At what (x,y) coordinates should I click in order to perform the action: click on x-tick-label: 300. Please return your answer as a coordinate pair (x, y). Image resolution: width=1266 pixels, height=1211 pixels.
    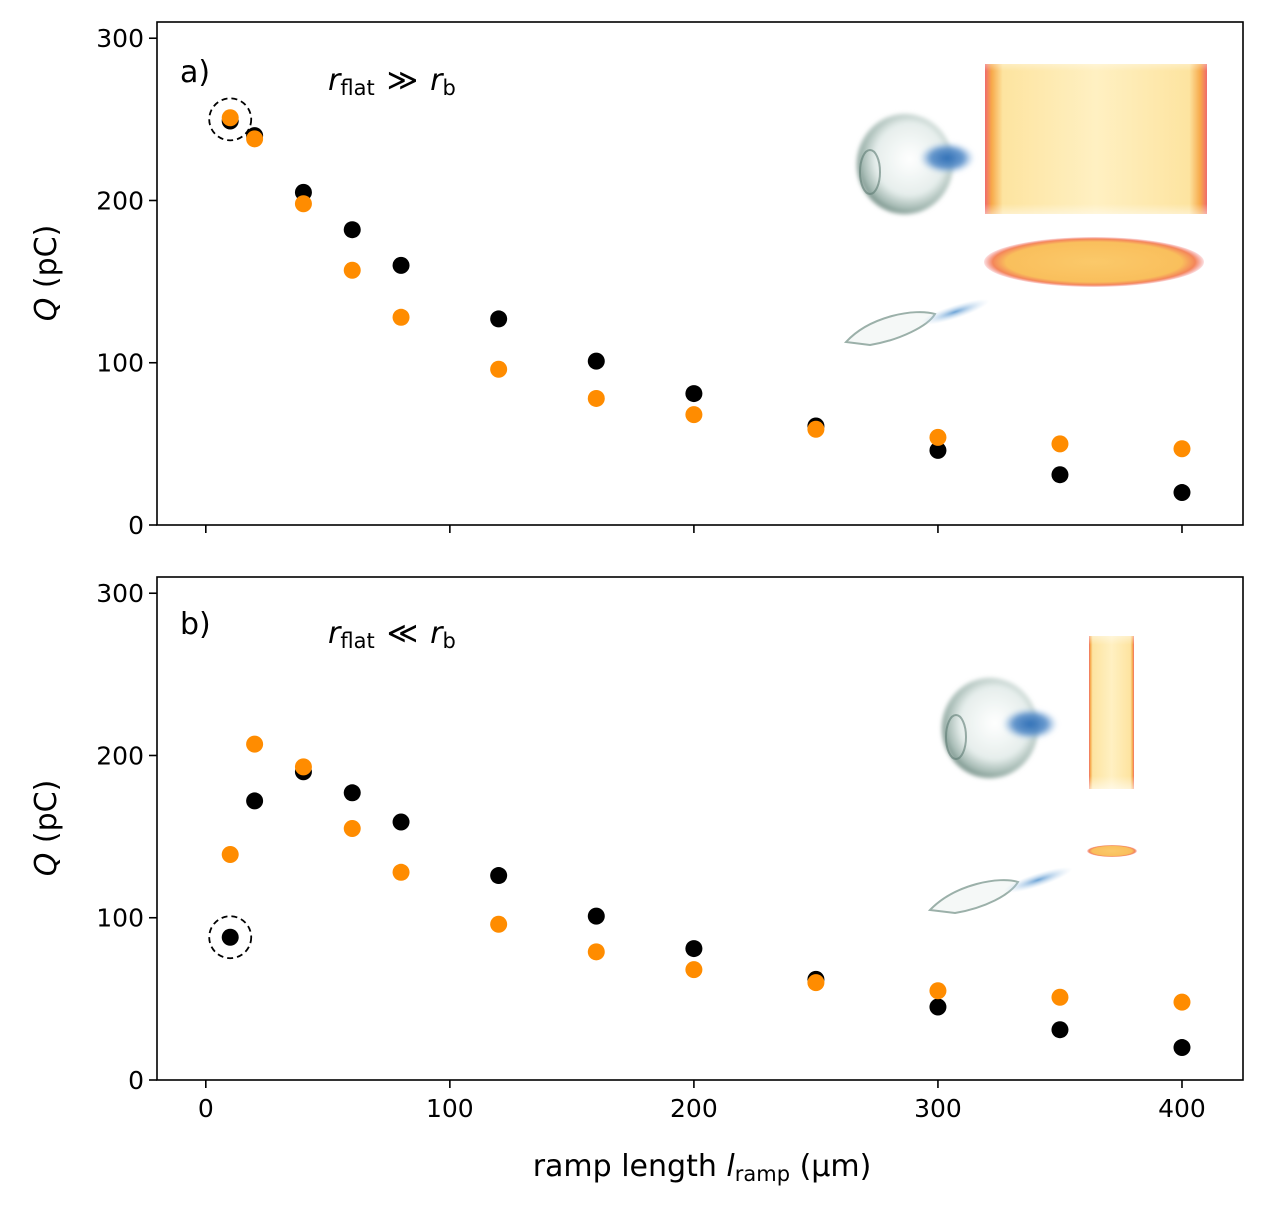
    Looking at the image, I should click on (938, 1108).